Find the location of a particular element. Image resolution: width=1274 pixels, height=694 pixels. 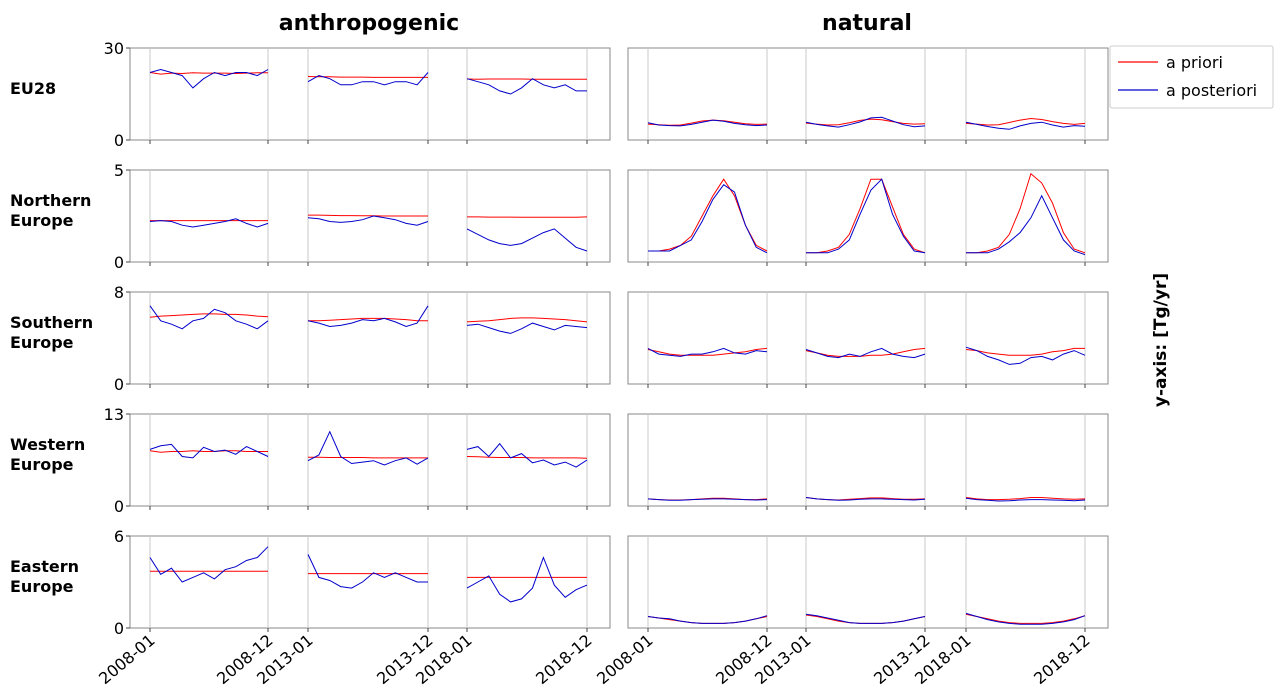

row-label-1: Northern Europe is located at coordinates (50, 210).